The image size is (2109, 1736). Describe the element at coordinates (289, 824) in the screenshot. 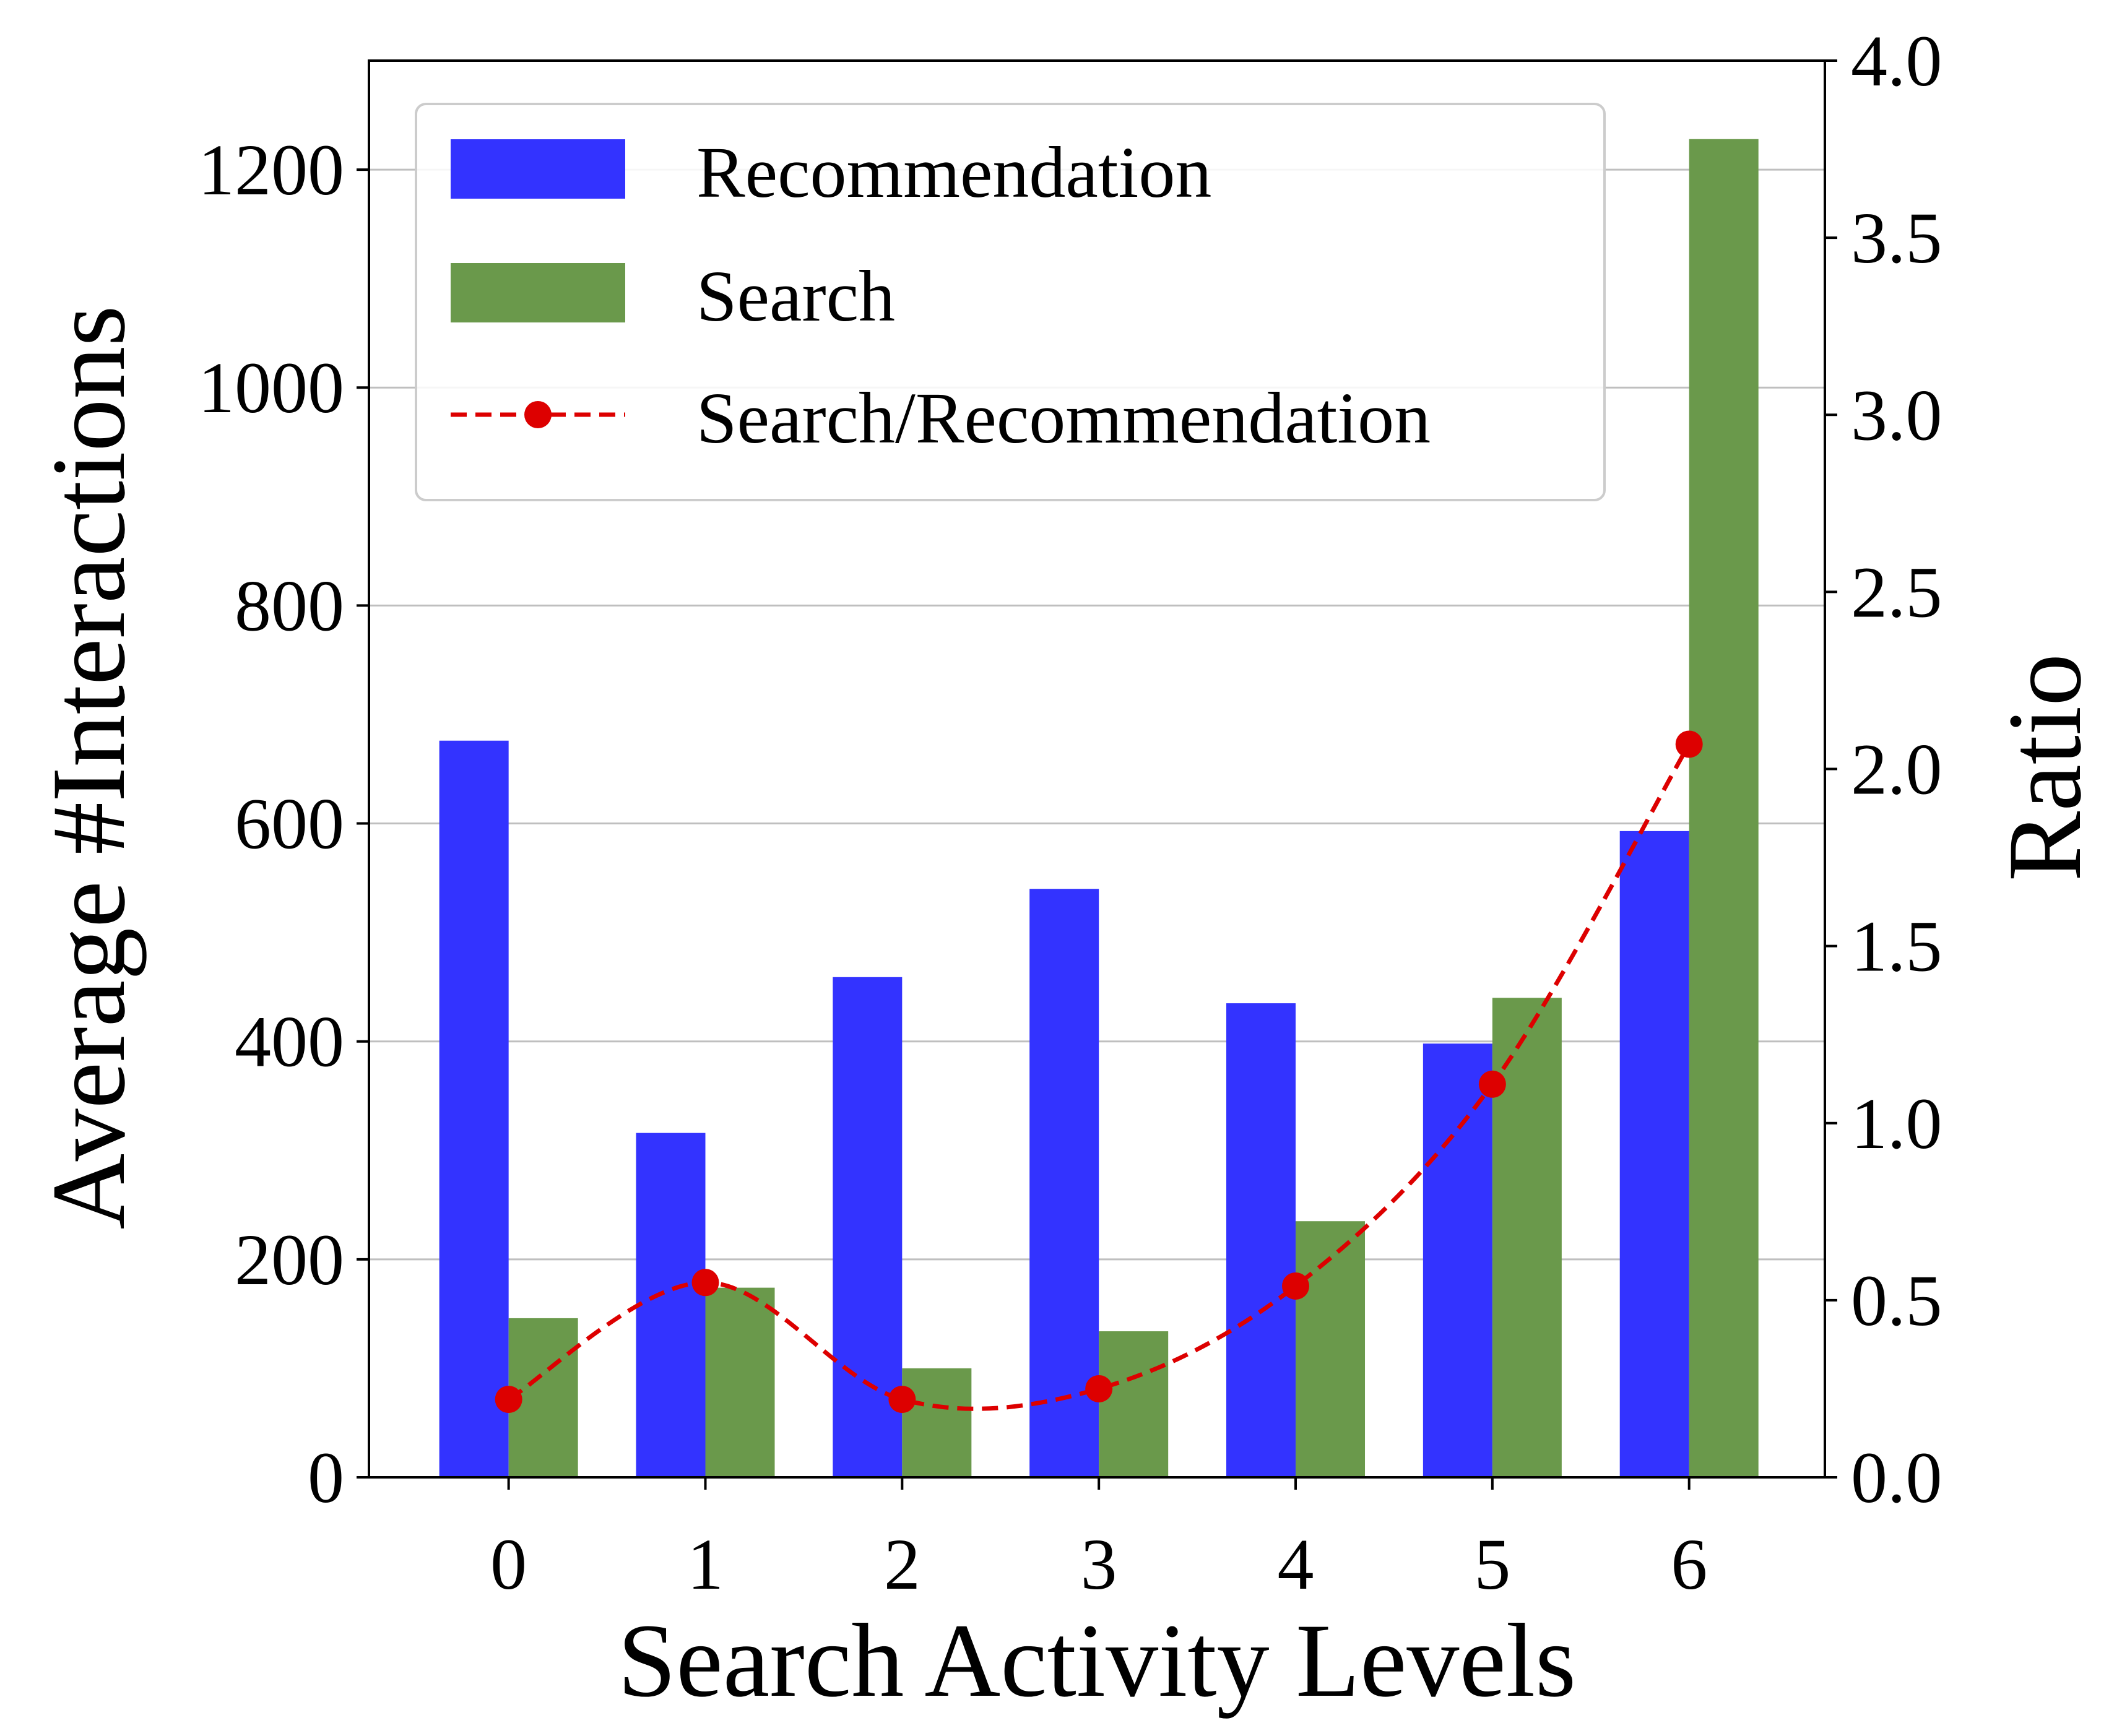

I see `y-tick-label: 600` at that location.